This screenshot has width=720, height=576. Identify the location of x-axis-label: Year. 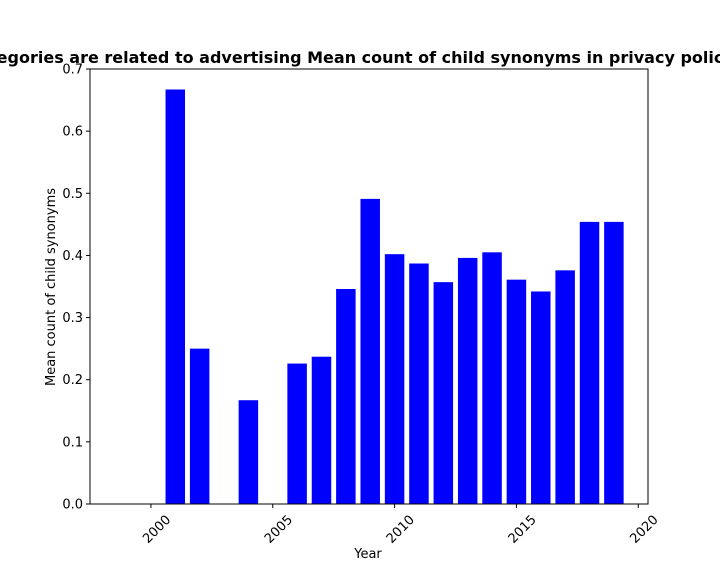
(367, 554).